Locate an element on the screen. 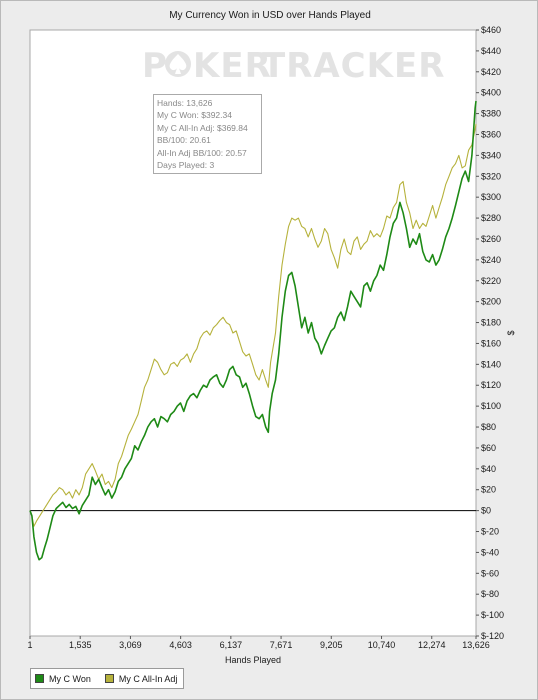 The height and width of the screenshot is (700, 538). legend-label-won: My C Won is located at coordinates (70, 678).